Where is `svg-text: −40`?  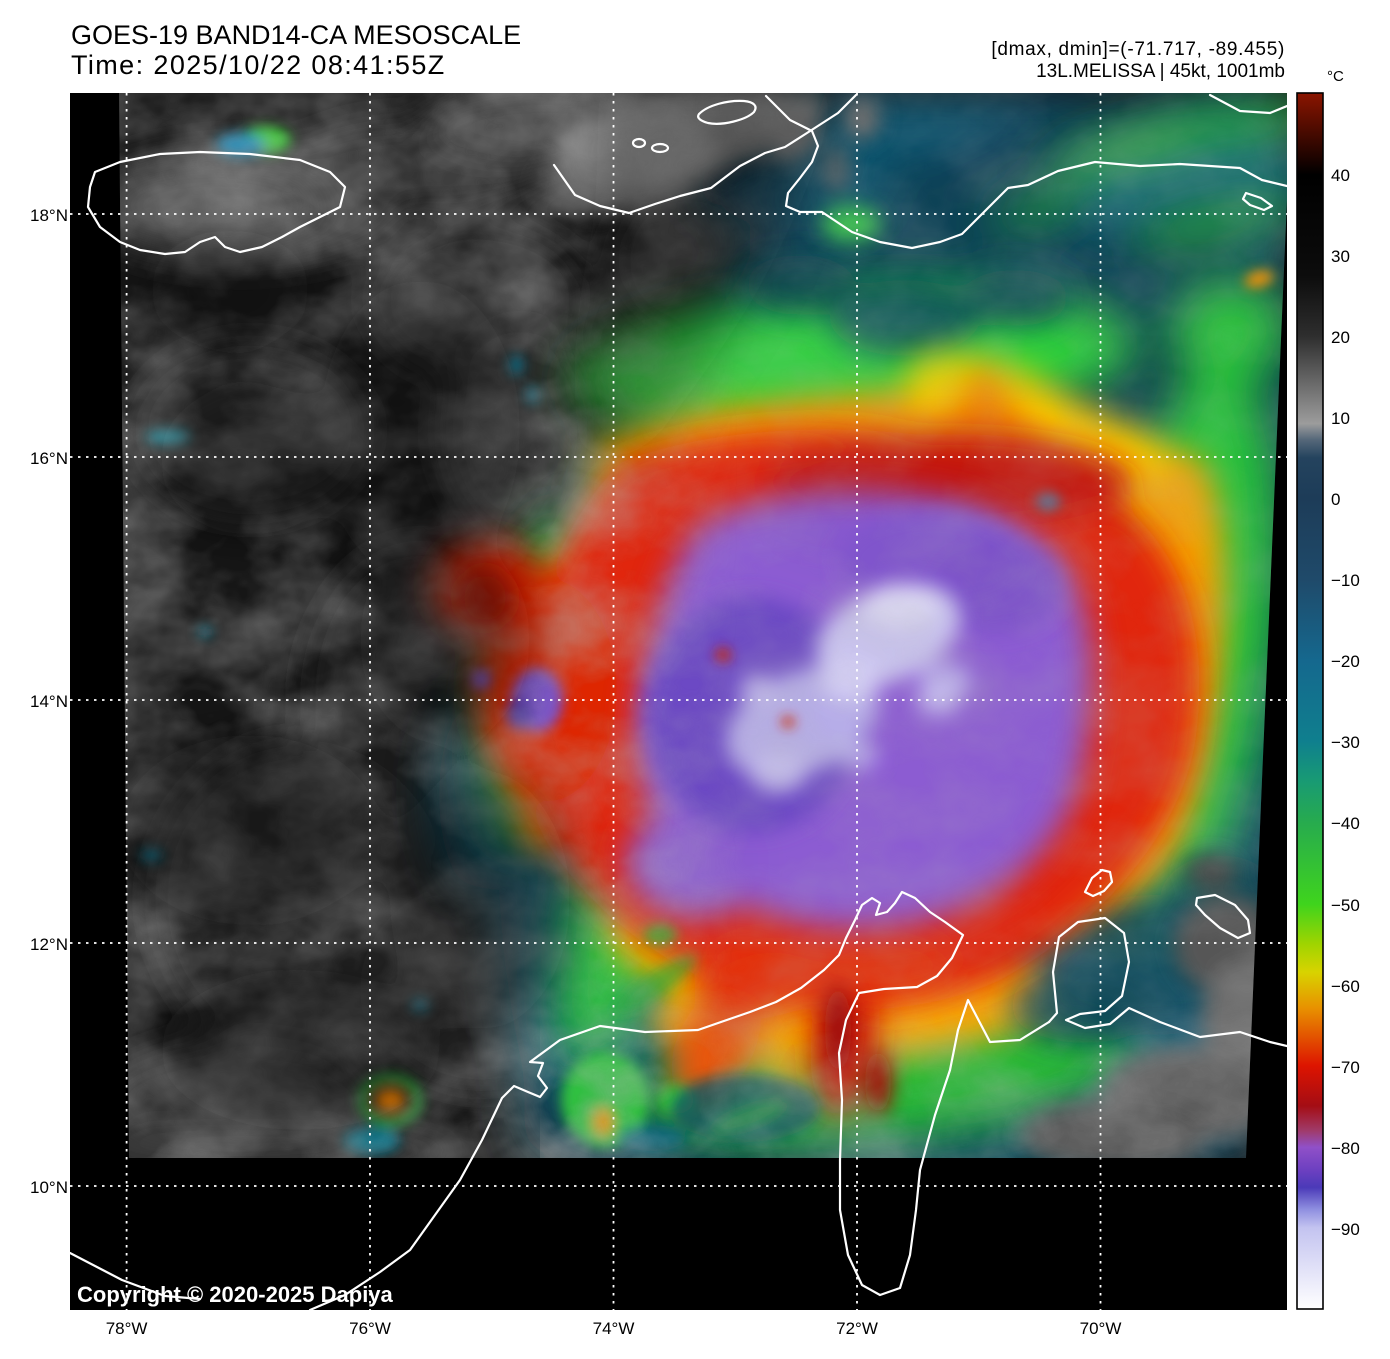 svg-text: −40 is located at coordinates (1345, 823).